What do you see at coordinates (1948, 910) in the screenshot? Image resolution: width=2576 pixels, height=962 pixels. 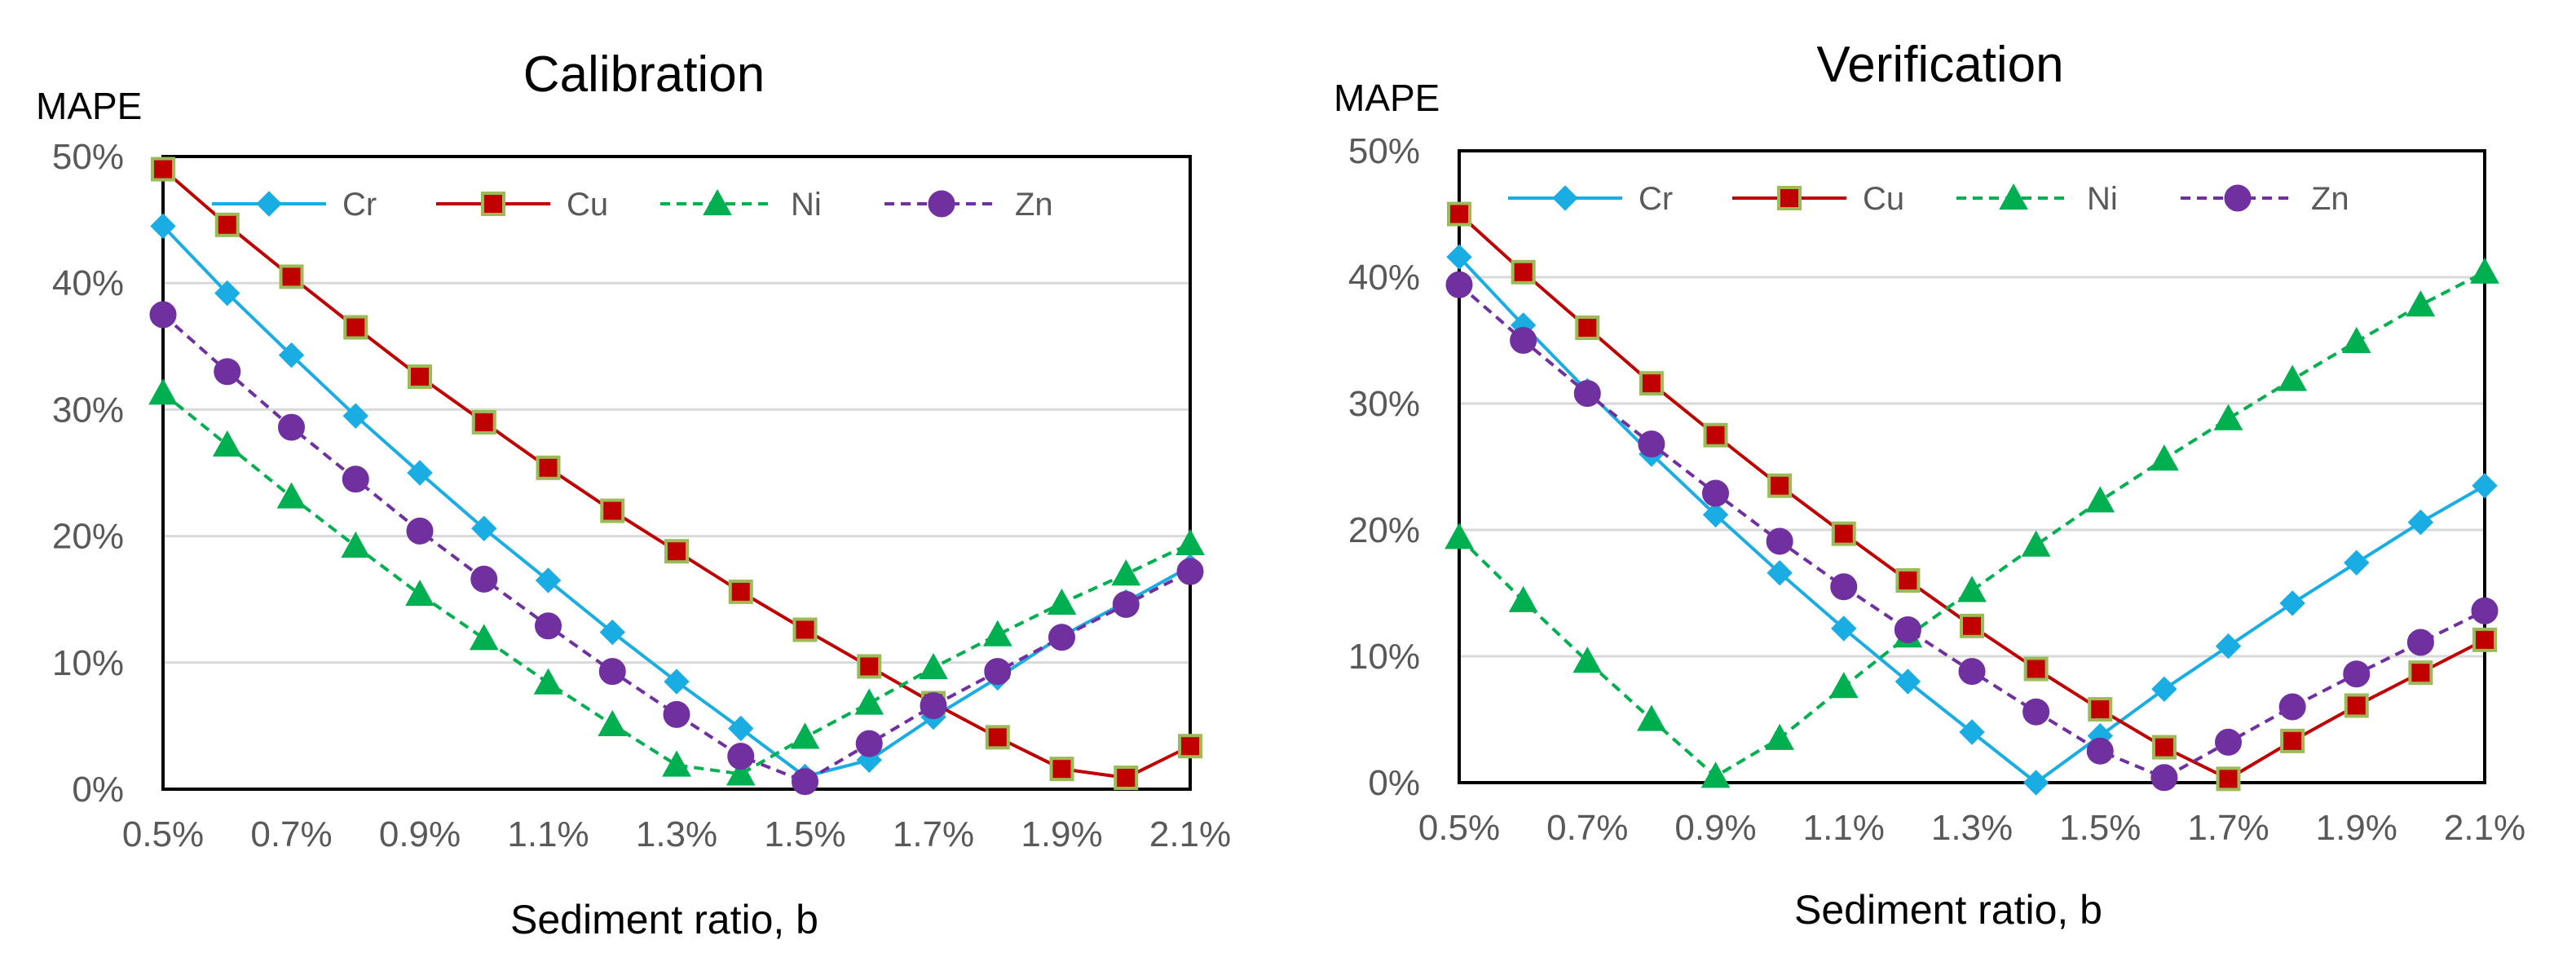 I see `x-axis-label: Sediment ratio, b` at bounding box center [1948, 910].